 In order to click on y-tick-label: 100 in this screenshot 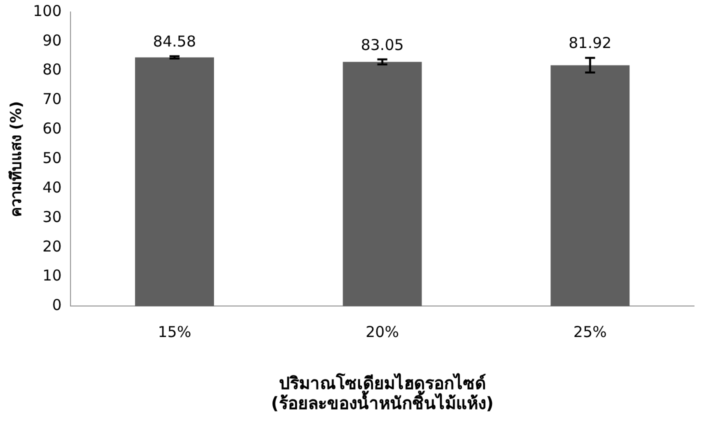, I will do `click(47, 11)`.